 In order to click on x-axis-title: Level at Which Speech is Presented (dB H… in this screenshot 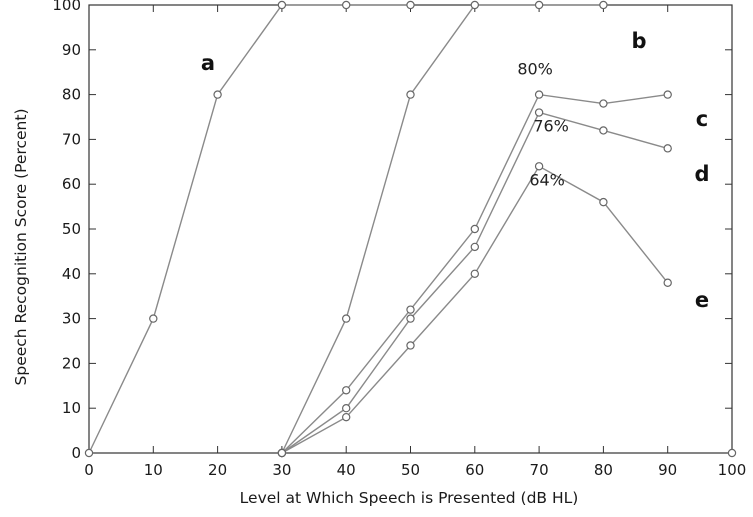, I will do `click(409, 498)`.